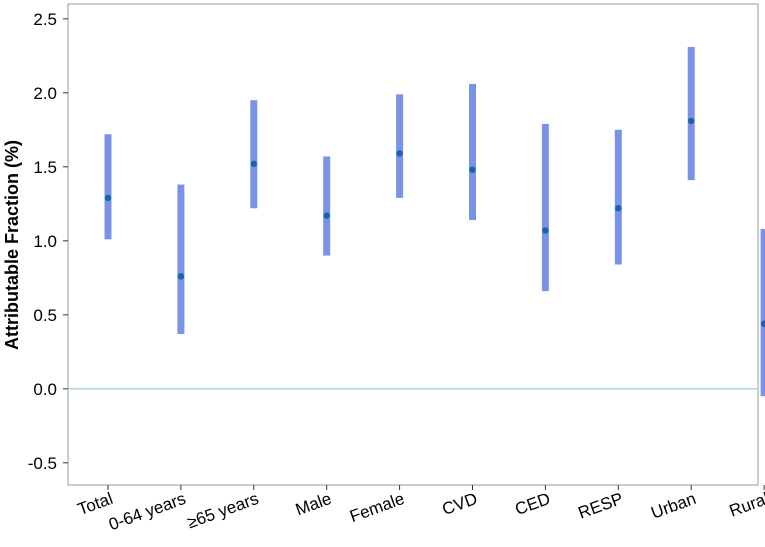 This screenshot has width=765, height=547. Describe the element at coordinates (533, 504) in the screenshot. I see `x-tick-label: CED` at that location.